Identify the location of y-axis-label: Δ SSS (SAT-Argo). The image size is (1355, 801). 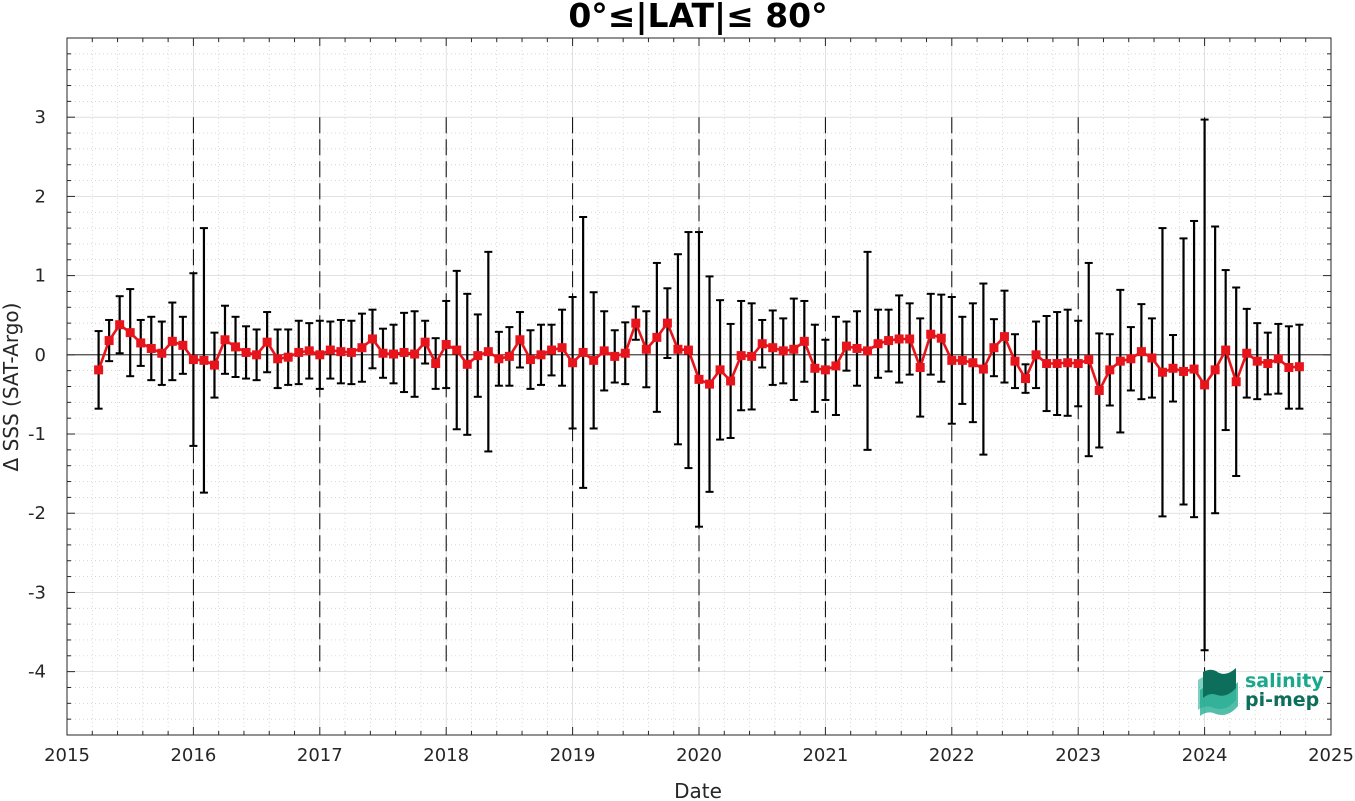
(11, 387).